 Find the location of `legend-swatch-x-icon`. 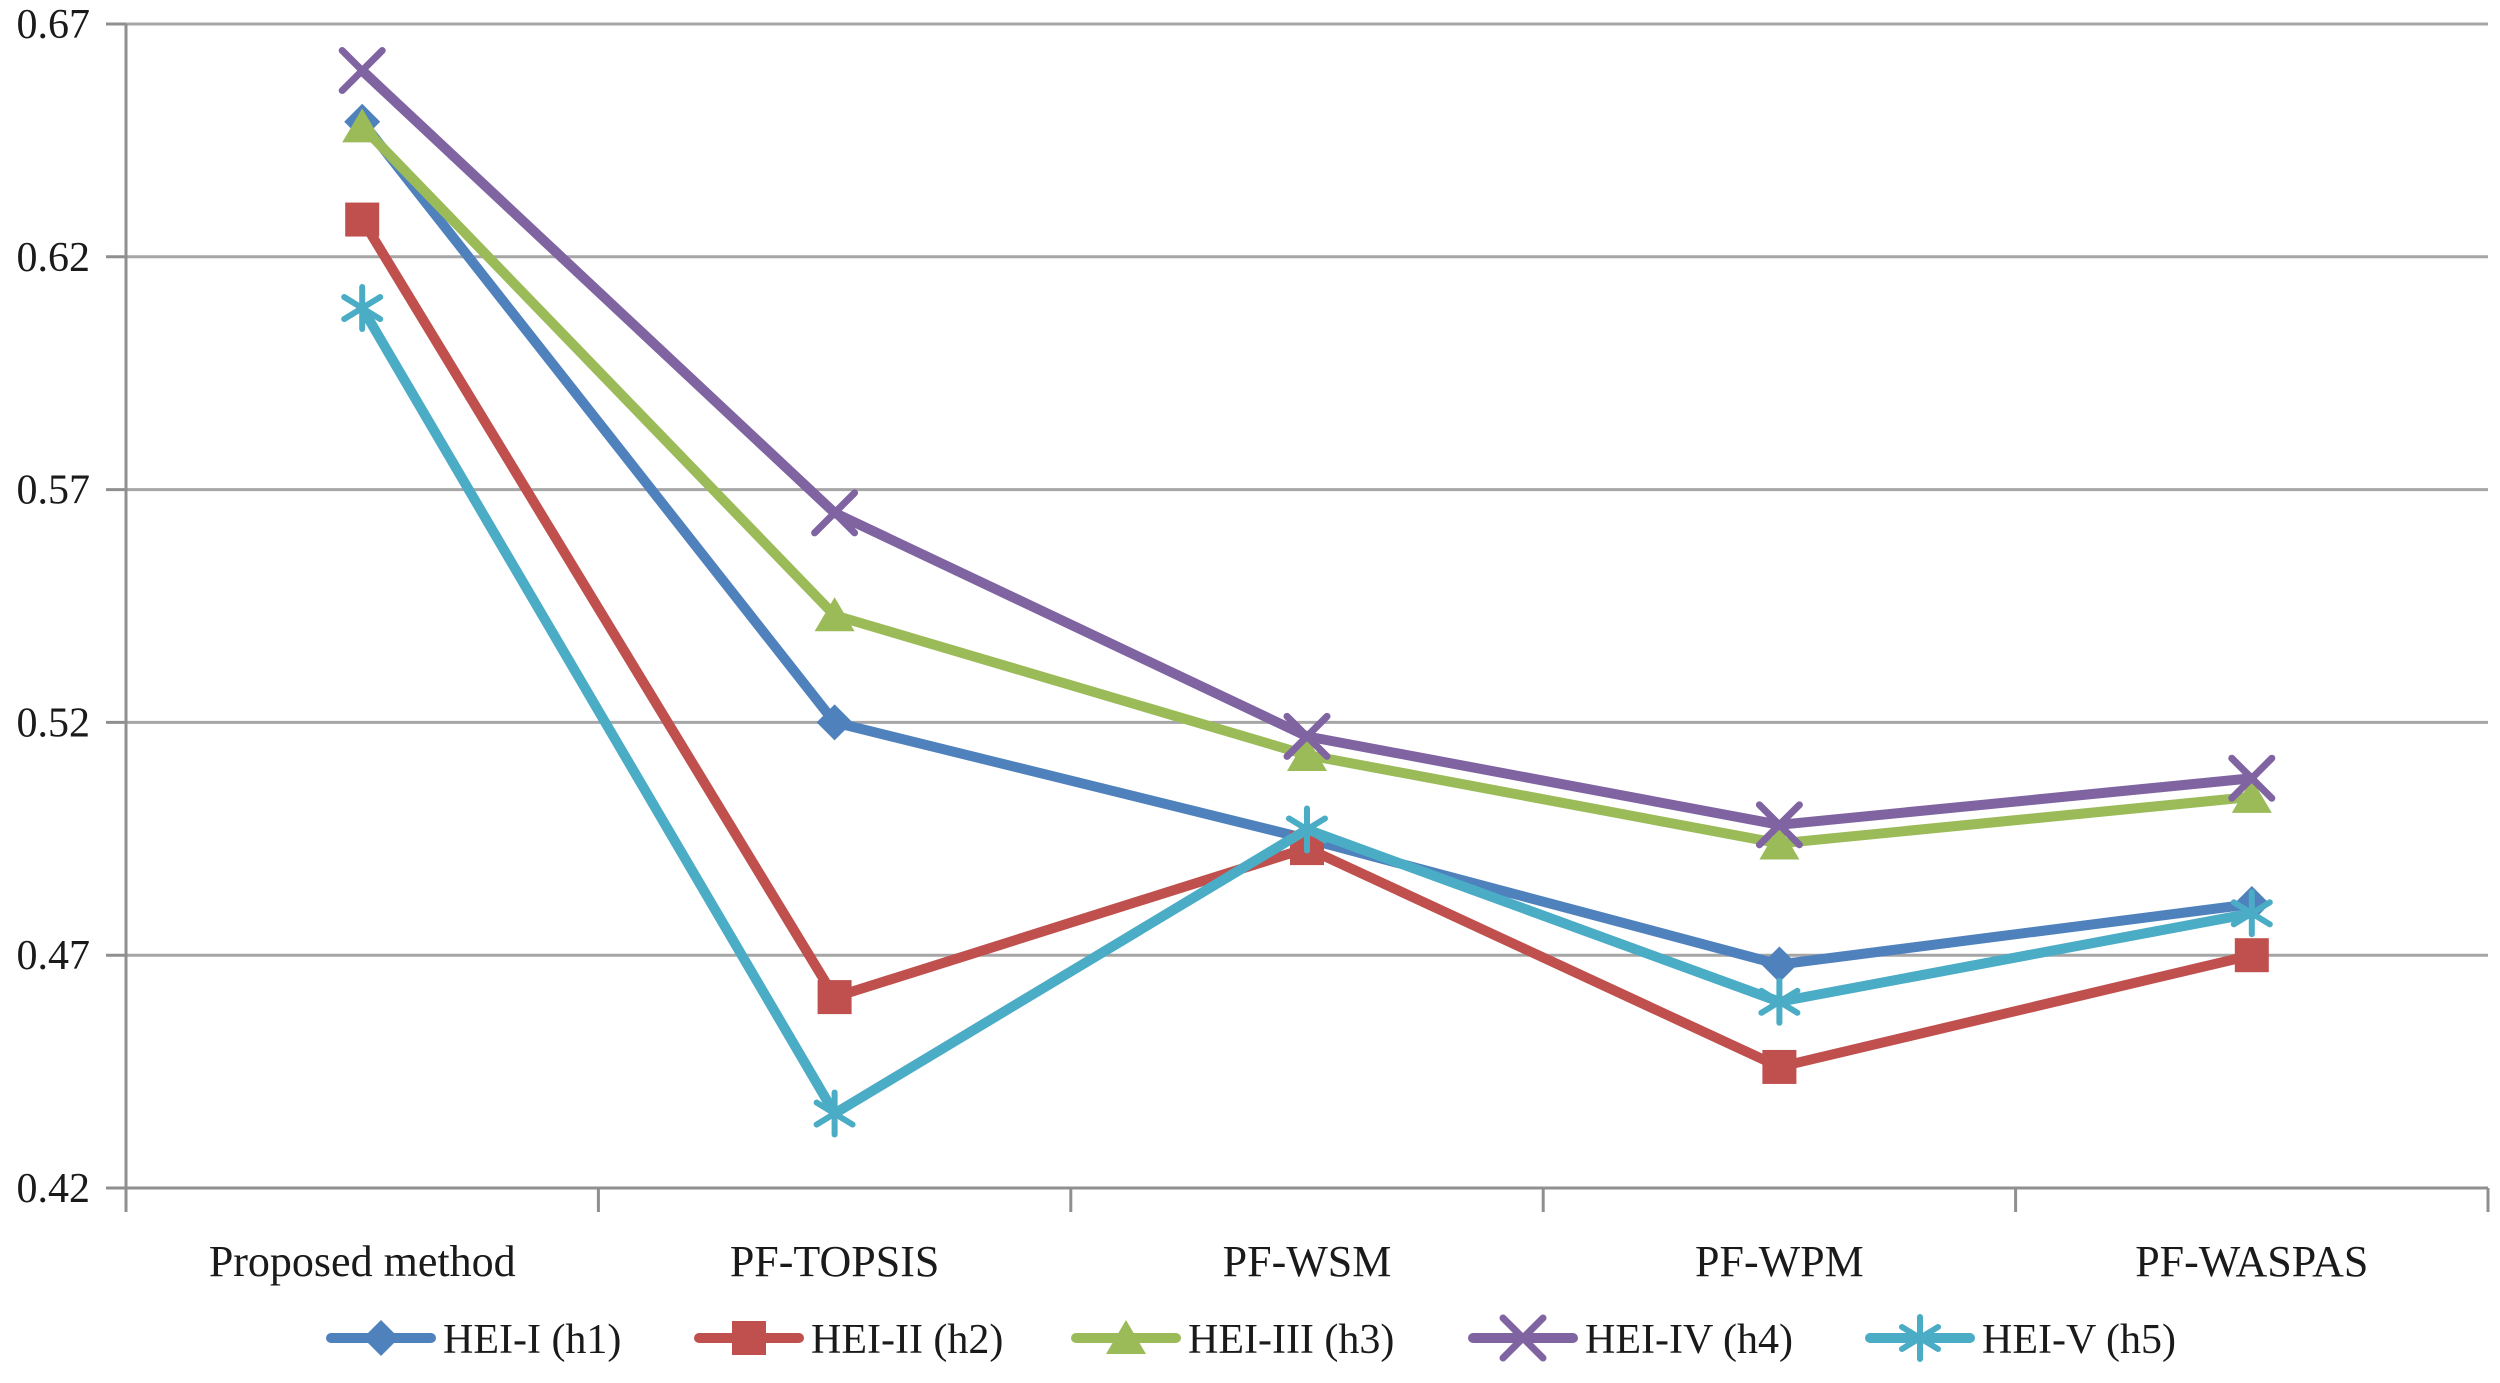

legend-swatch-x-icon is located at coordinates (1523, 1338).